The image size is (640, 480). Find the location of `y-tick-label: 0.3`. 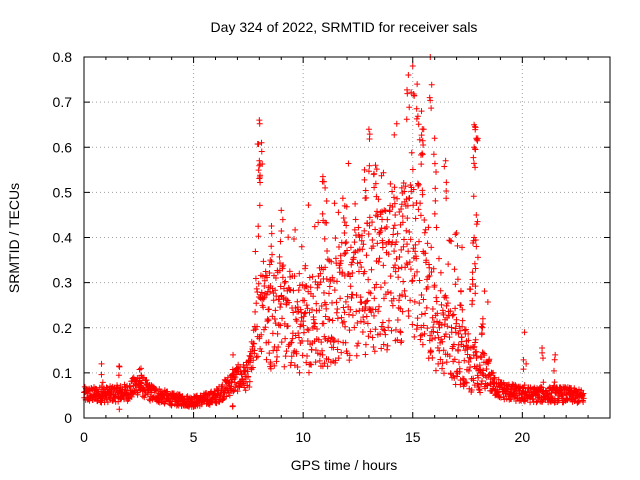

y-tick-label: 0.3 is located at coordinates (63, 283).